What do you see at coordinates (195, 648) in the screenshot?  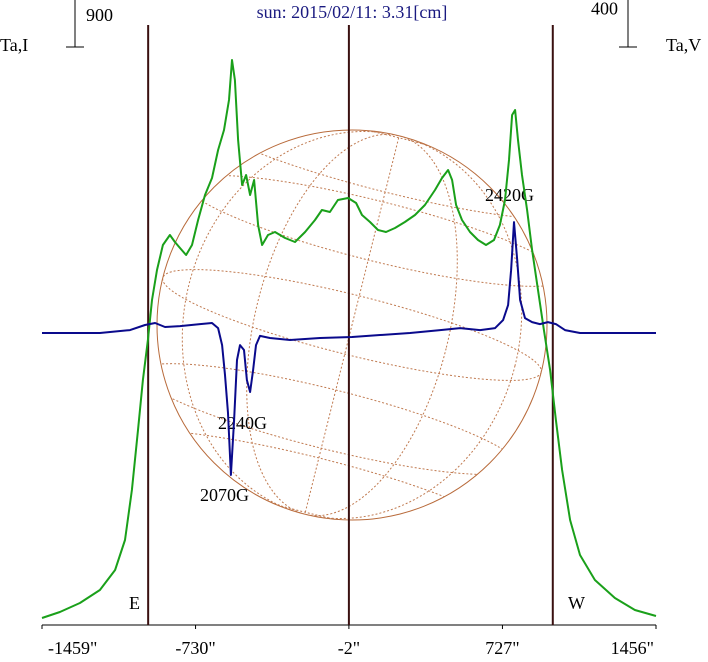 I see `x-tick-label: -730"` at bounding box center [195, 648].